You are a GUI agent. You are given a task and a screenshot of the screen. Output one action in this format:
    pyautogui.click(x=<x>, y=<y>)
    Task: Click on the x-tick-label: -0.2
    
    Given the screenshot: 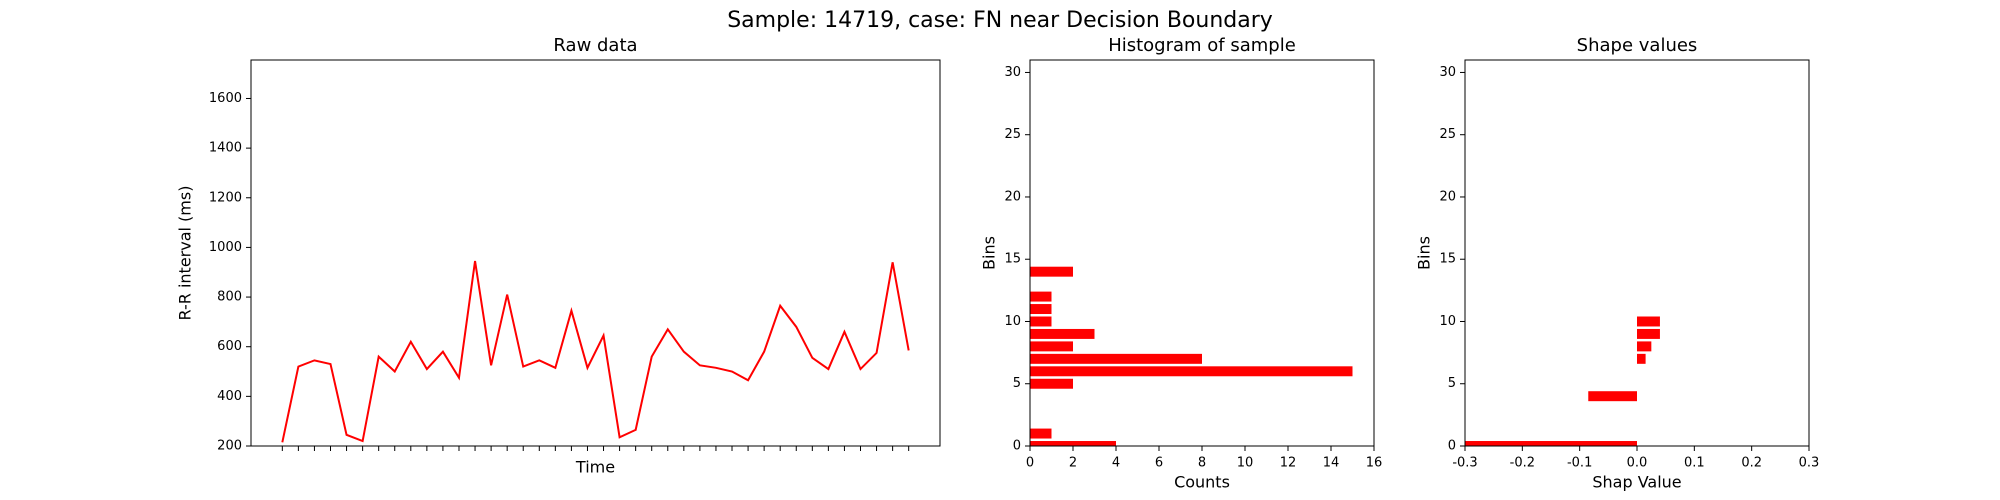 What is the action you would take?
    pyautogui.click(x=1522, y=463)
    